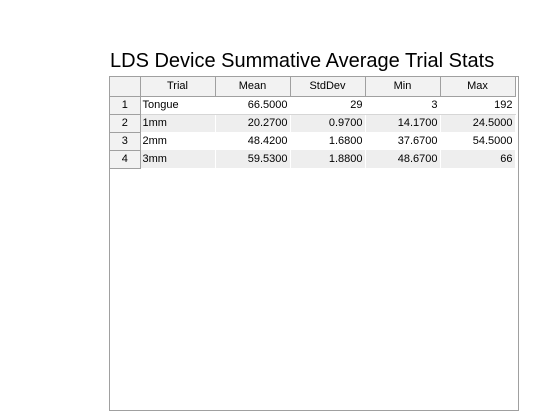  What do you see at coordinates (125, 105) in the screenshot?
I see `row-number: 1` at bounding box center [125, 105].